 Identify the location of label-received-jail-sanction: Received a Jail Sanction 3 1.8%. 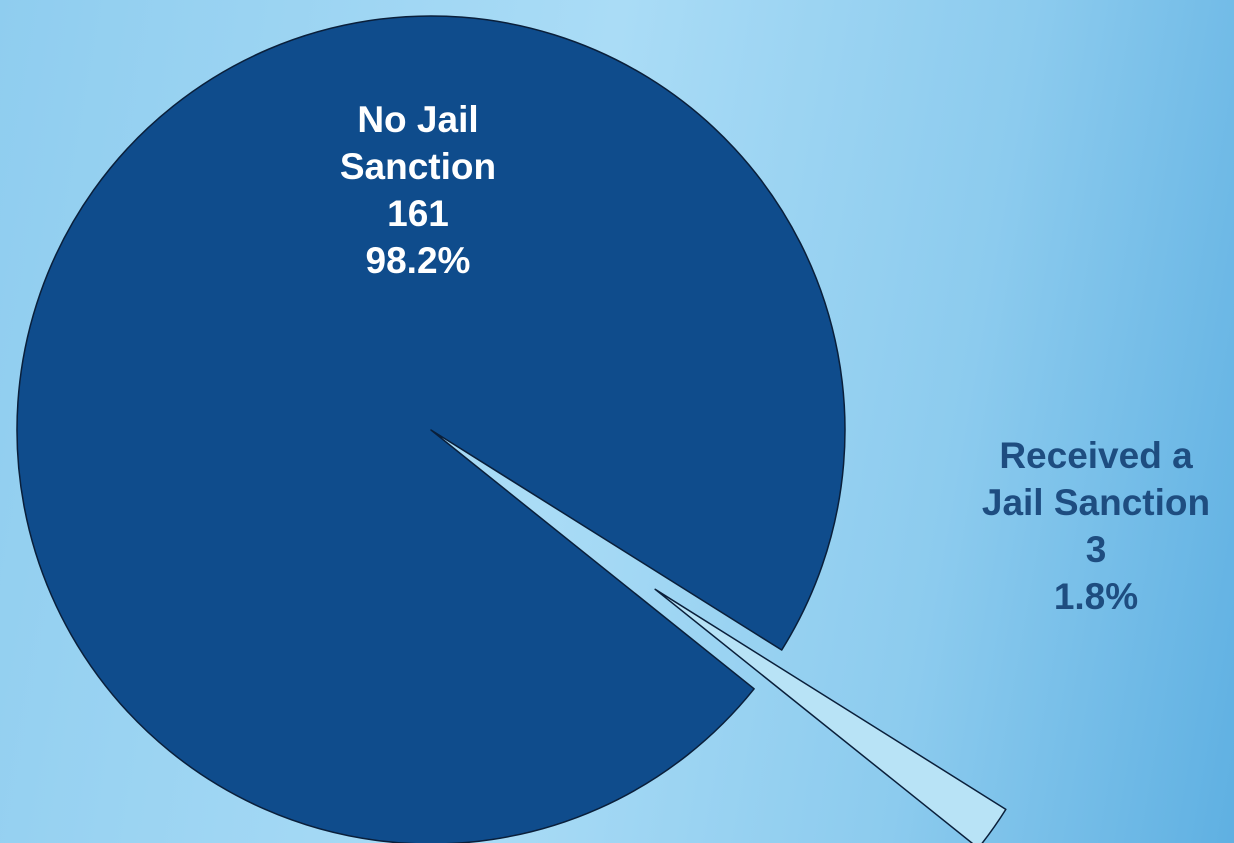
(1096, 526).